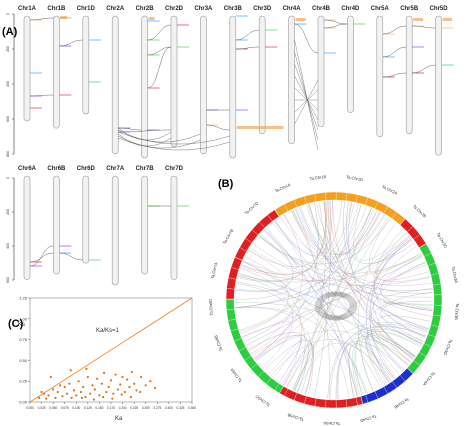  What do you see at coordinates (192, 408) in the screenshot?
I see `x-tick-label: 0.350` at bounding box center [192, 408].